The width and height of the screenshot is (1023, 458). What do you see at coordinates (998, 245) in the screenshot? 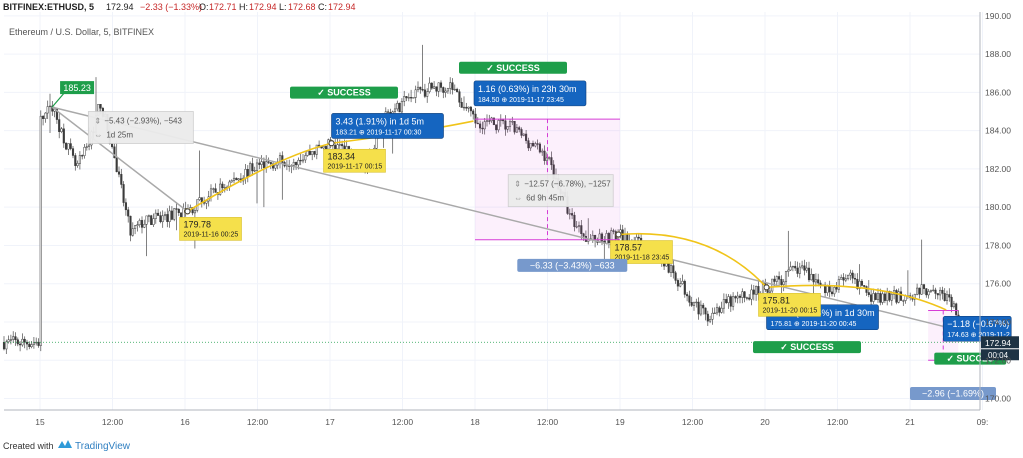
I see `y-tick-label-6: 178.00` at bounding box center [998, 245].